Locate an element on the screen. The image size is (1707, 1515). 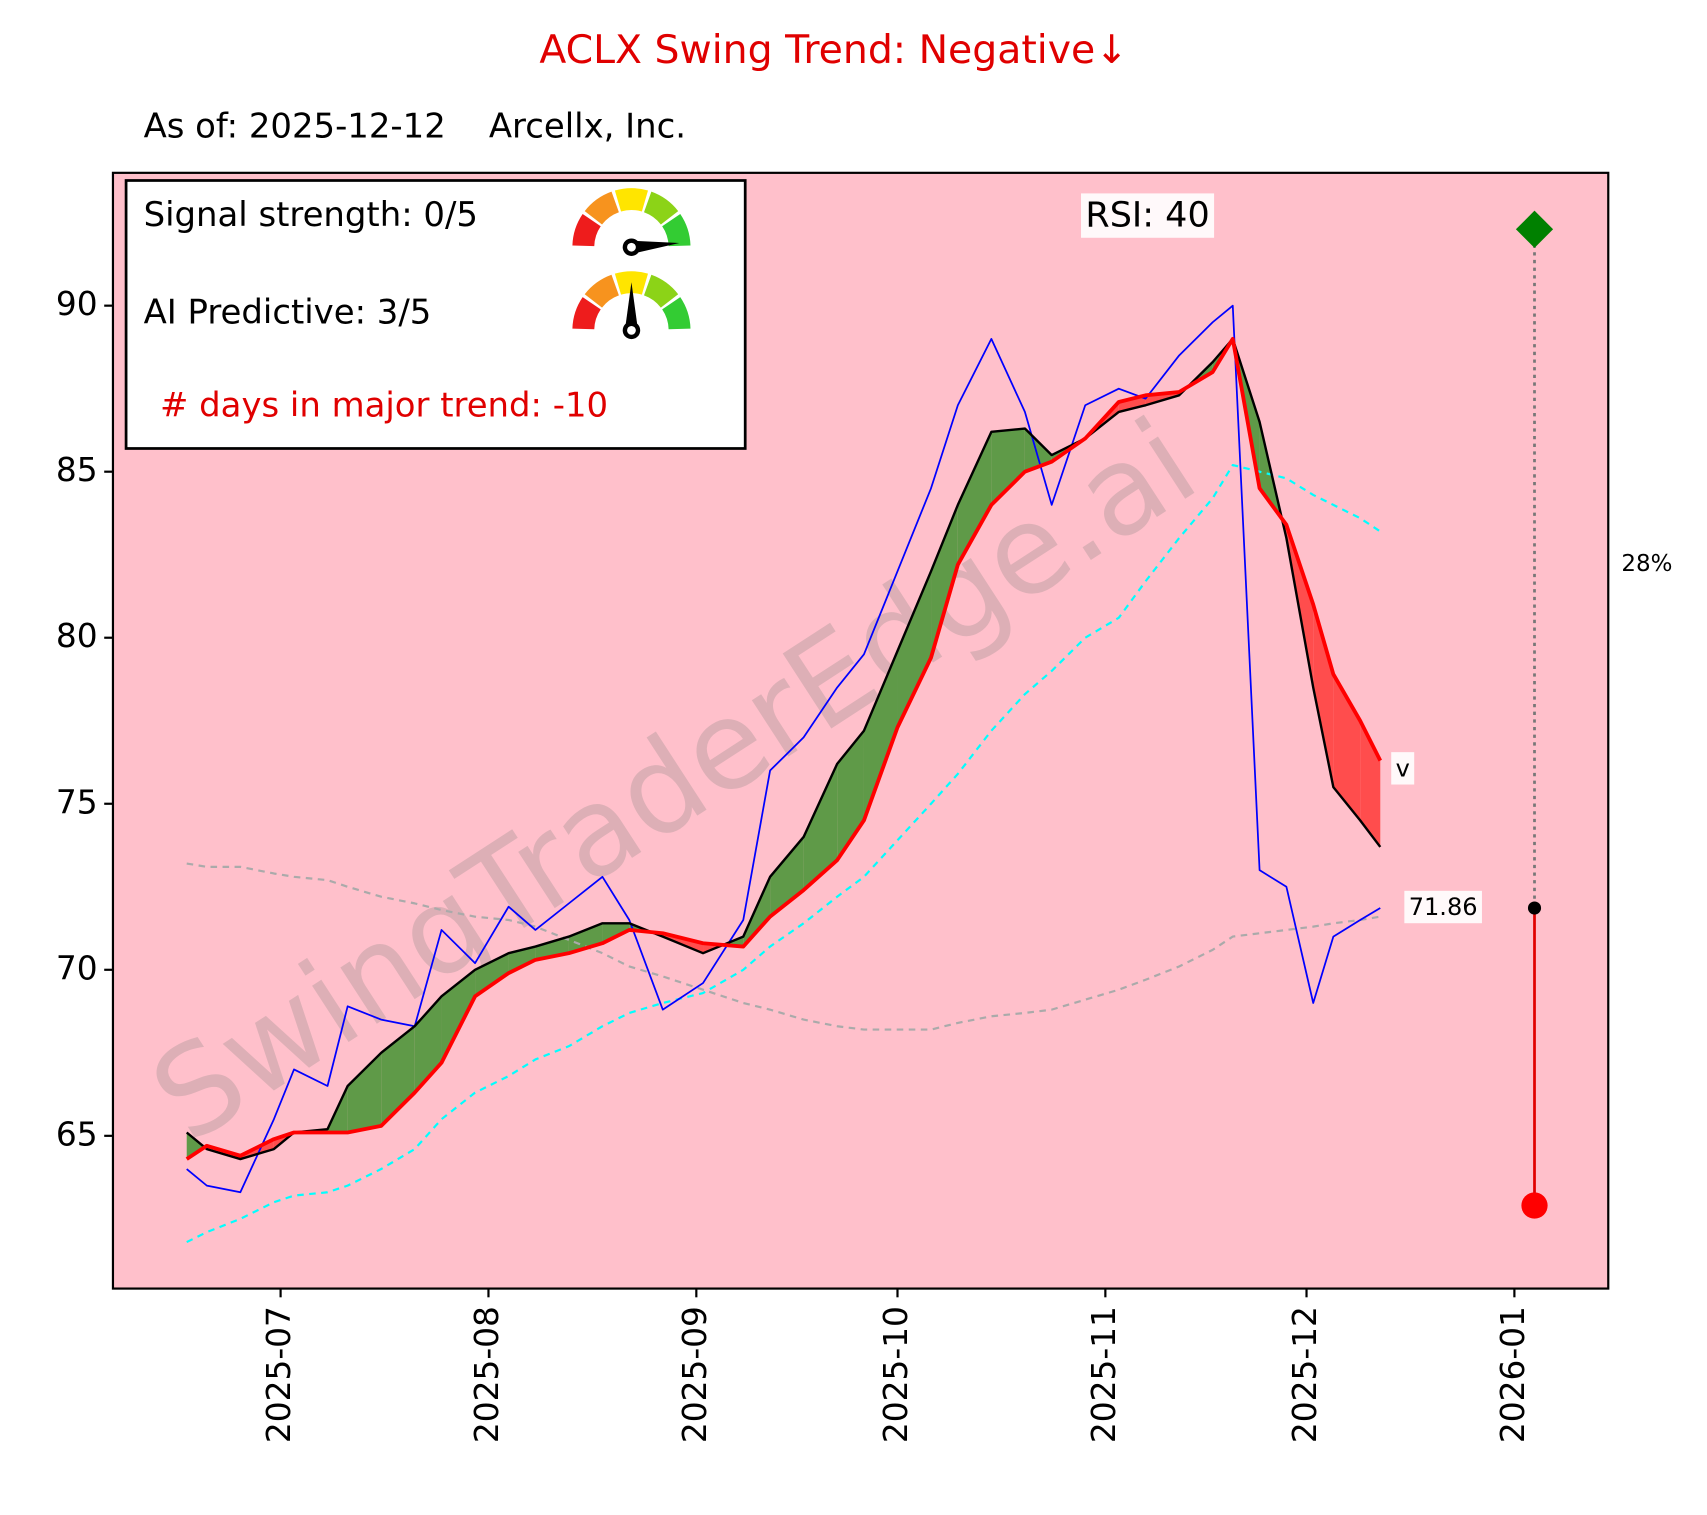
series-line is located at coordinates (783, 946).